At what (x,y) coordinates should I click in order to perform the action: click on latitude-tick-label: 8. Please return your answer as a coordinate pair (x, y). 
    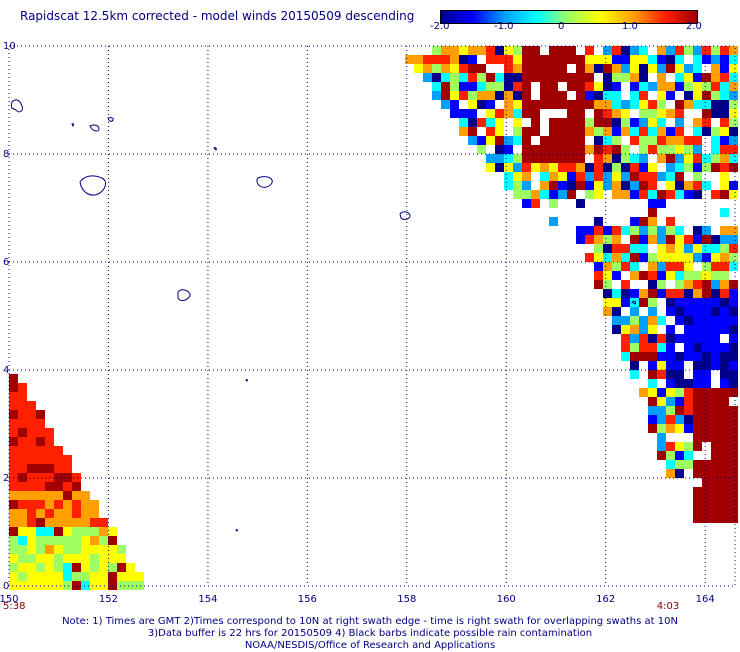
    Looking at the image, I should click on (6, 154).